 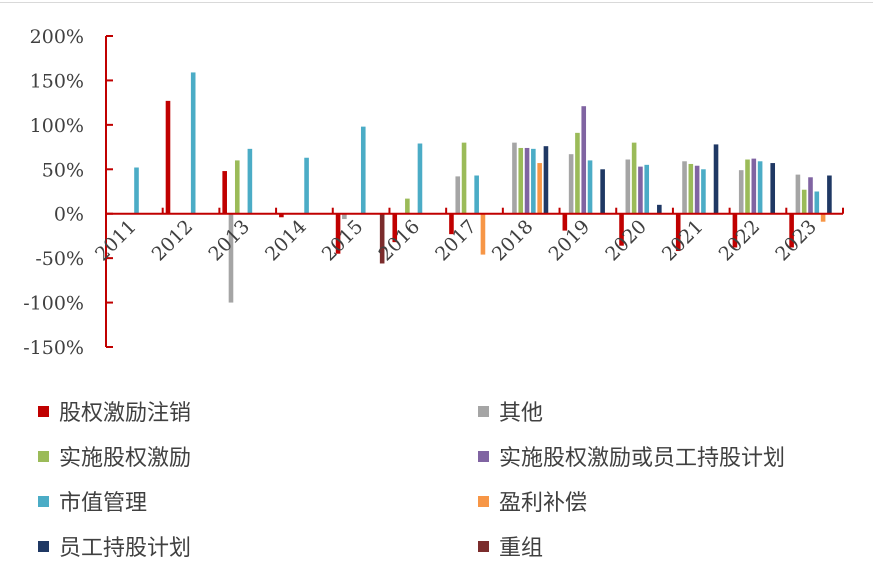 I want to click on x-tick-label: 2020, so click(x=626, y=241).